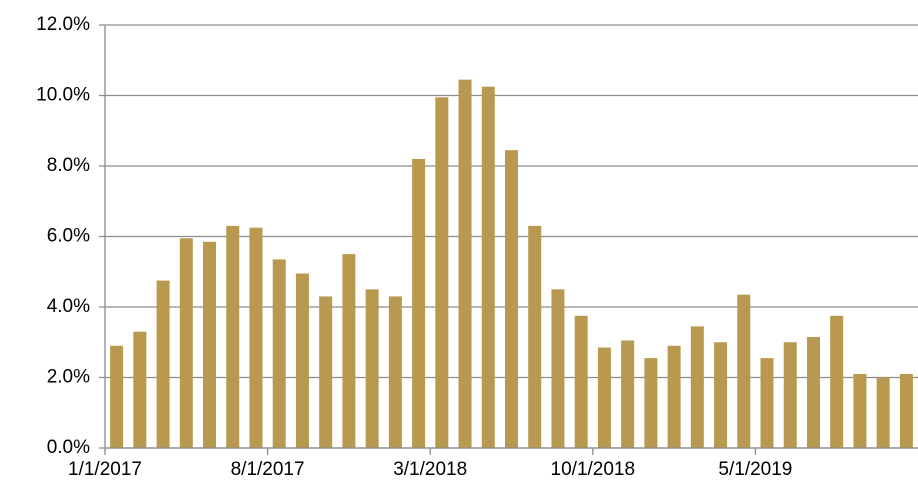 Image resolution: width=918 pixels, height=491 pixels. I want to click on x-tick-label: 8/1/2017, so click(268, 469).